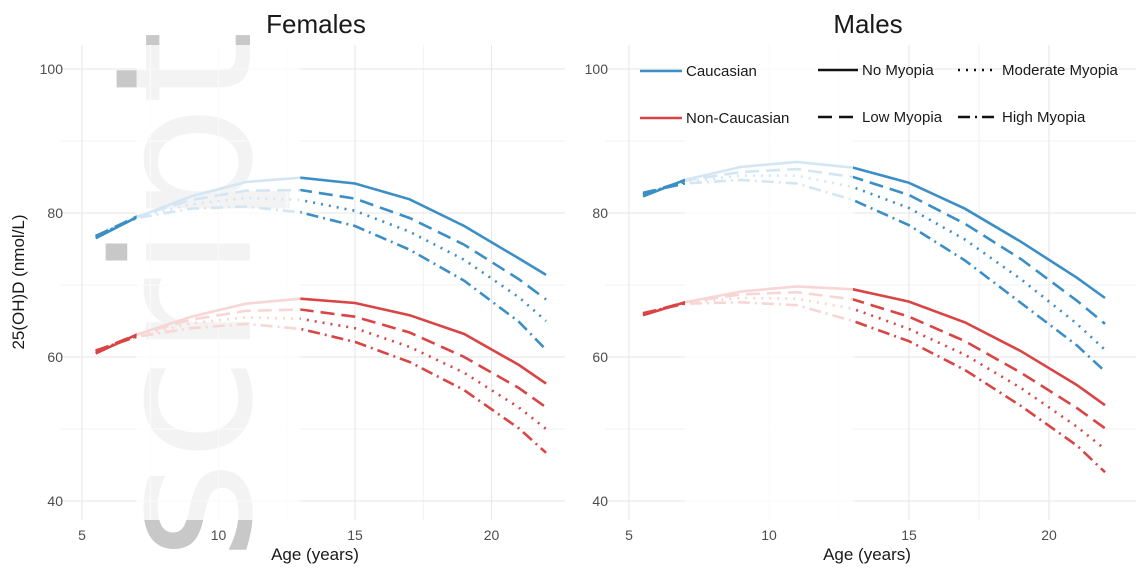 The image size is (1136, 569). What do you see at coordinates (874, 262) in the screenshot?
I see `series-line-males-caucasian-moderate-myopia` at bounding box center [874, 262].